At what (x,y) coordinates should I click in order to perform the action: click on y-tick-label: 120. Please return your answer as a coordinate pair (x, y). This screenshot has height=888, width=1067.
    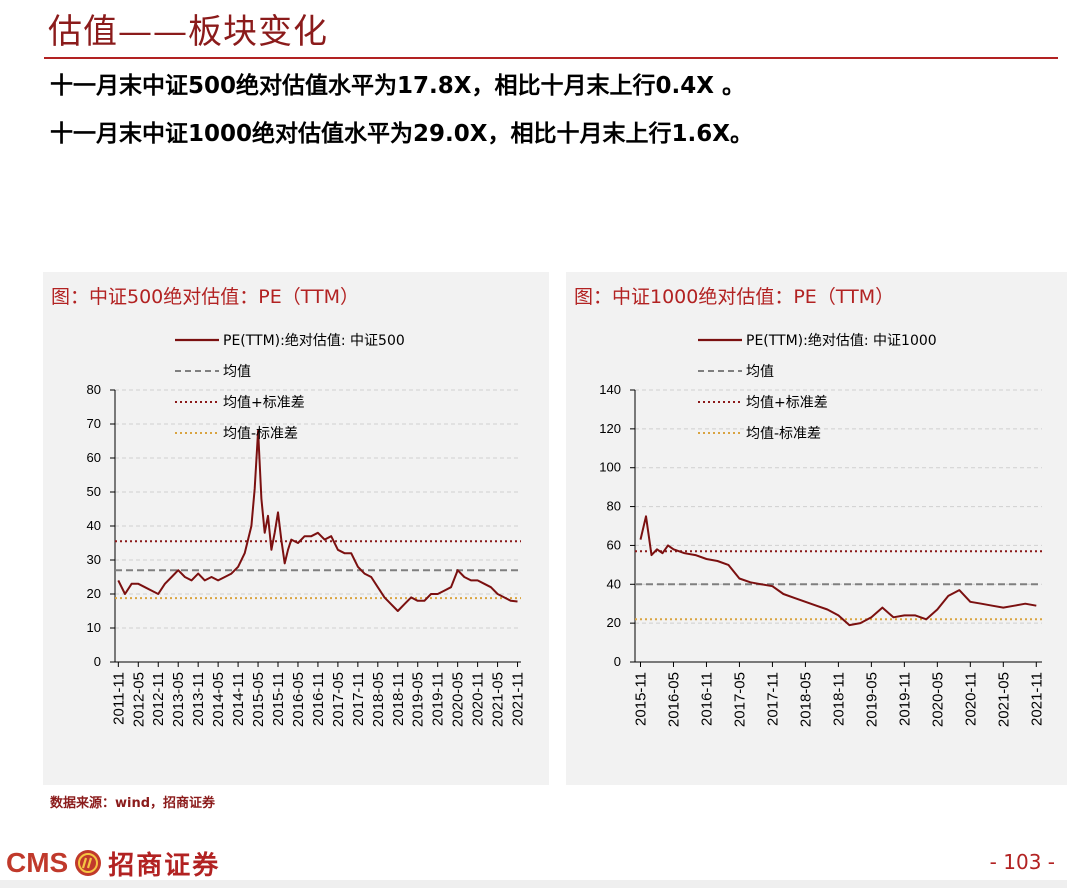
    Looking at the image, I should click on (610, 428).